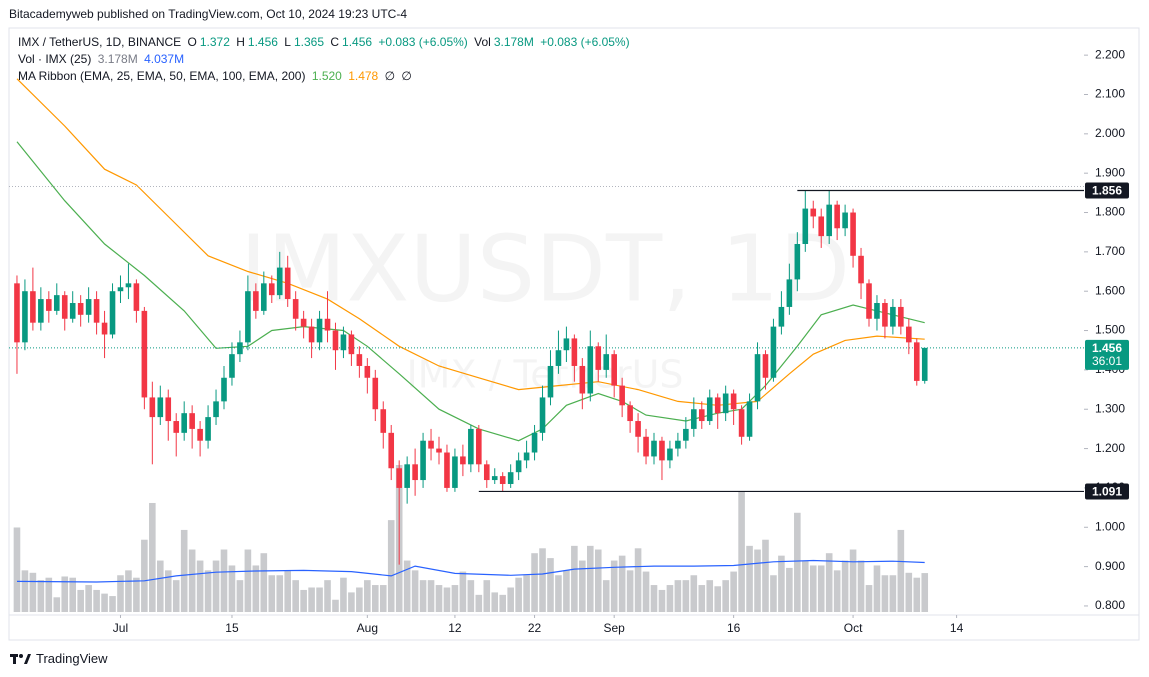 The height and width of the screenshot is (677, 1149). Describe the element at coordinates (1110, 448) in the screenshot. I see `y-tick-label: 1.200` at that location.